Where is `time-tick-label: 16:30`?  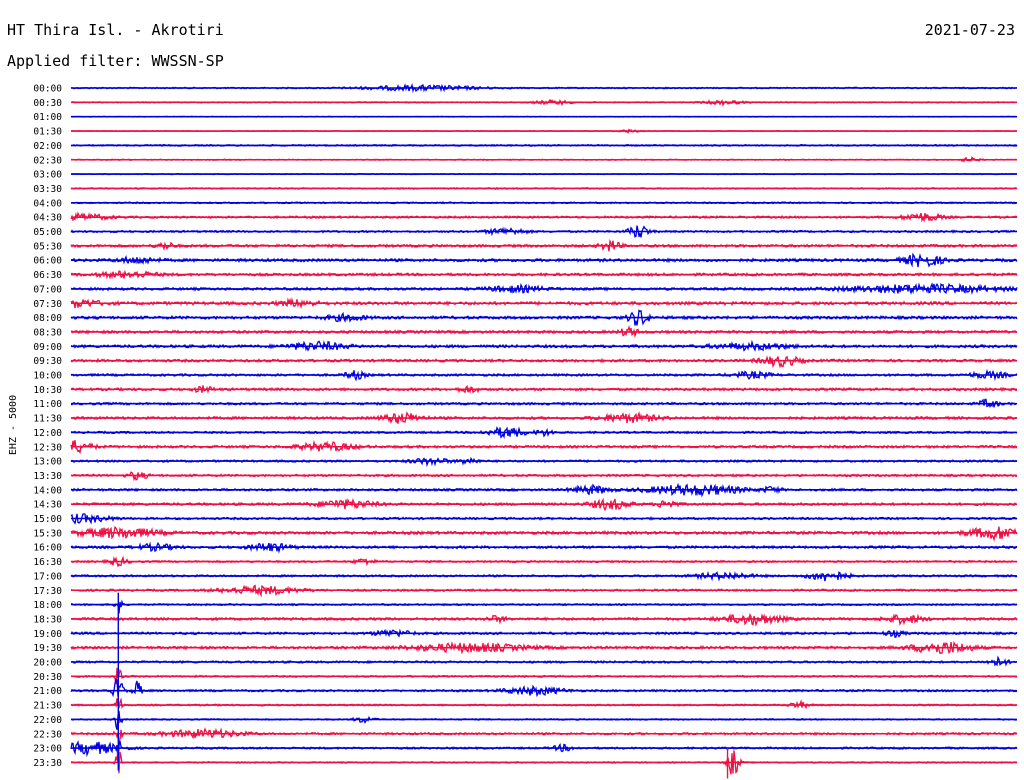
time-tick-label: 16:30 is located at coordinates (47, 562).